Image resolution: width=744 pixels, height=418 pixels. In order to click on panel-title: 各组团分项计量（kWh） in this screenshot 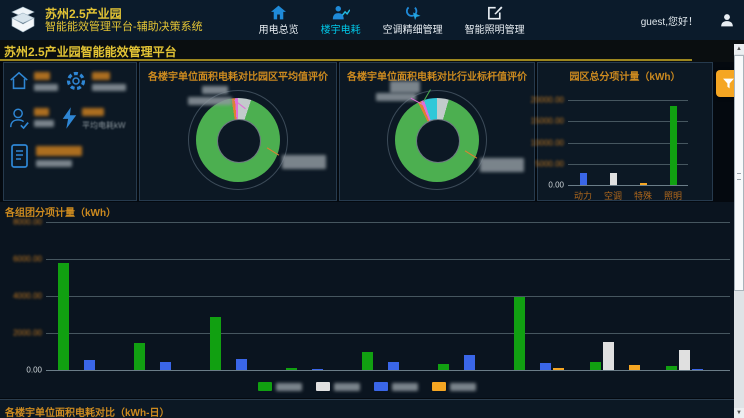, I will do `click(61, 213)`.